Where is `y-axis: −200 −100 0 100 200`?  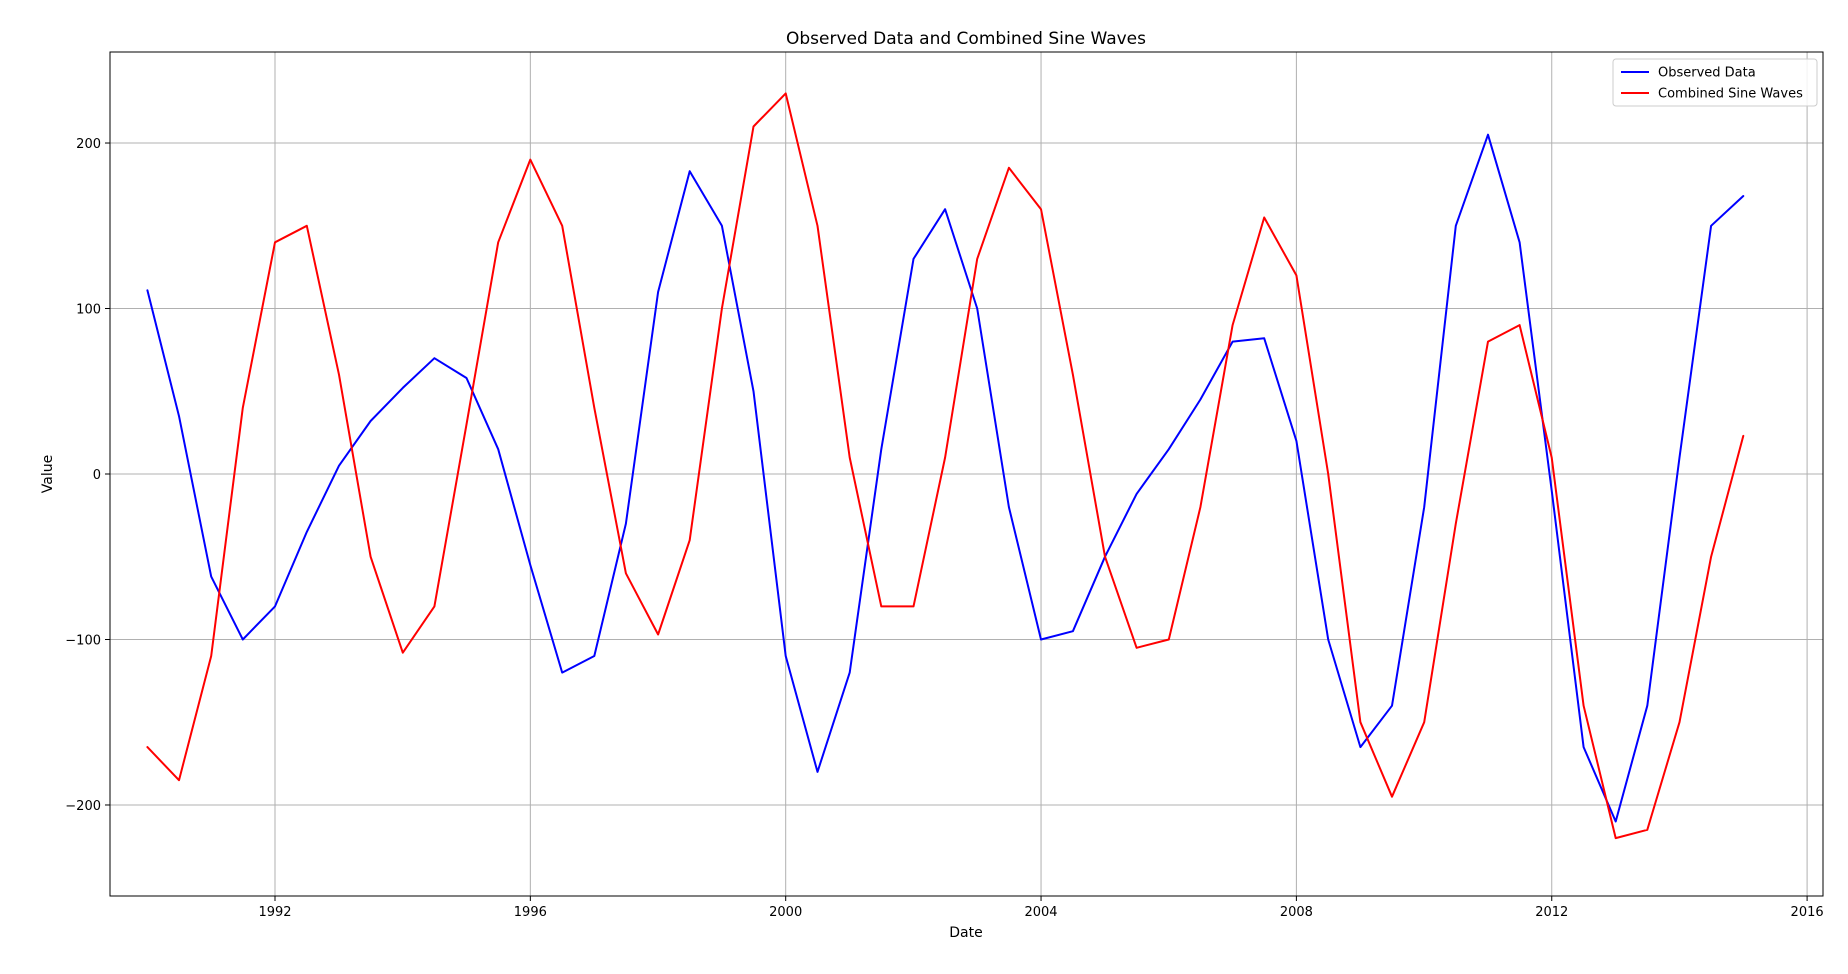
y-axis: −200 −100 0 100 200 is located at coordinates (87, 475).